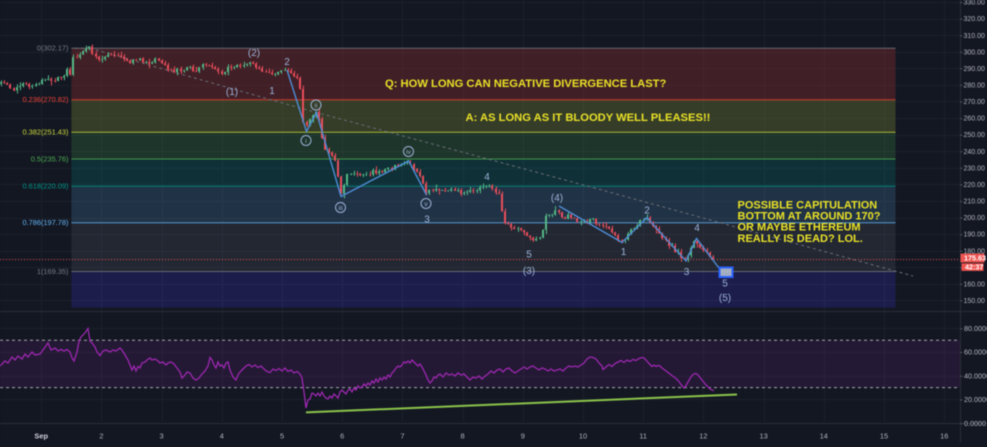  What do you see at coordinates (41, 436) in the screenshot?
I see `svg-text: Sep` at bounding box center [41, 436].